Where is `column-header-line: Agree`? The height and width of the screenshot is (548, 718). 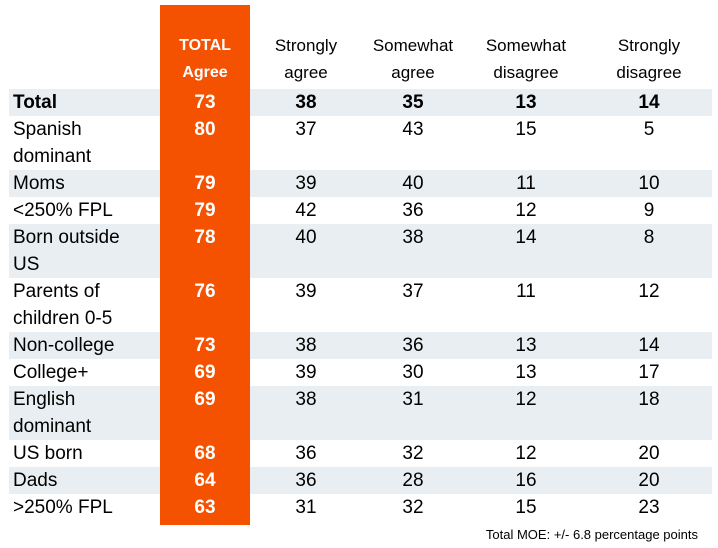
column-header-line: Agree is located at coordinates (205, 72).